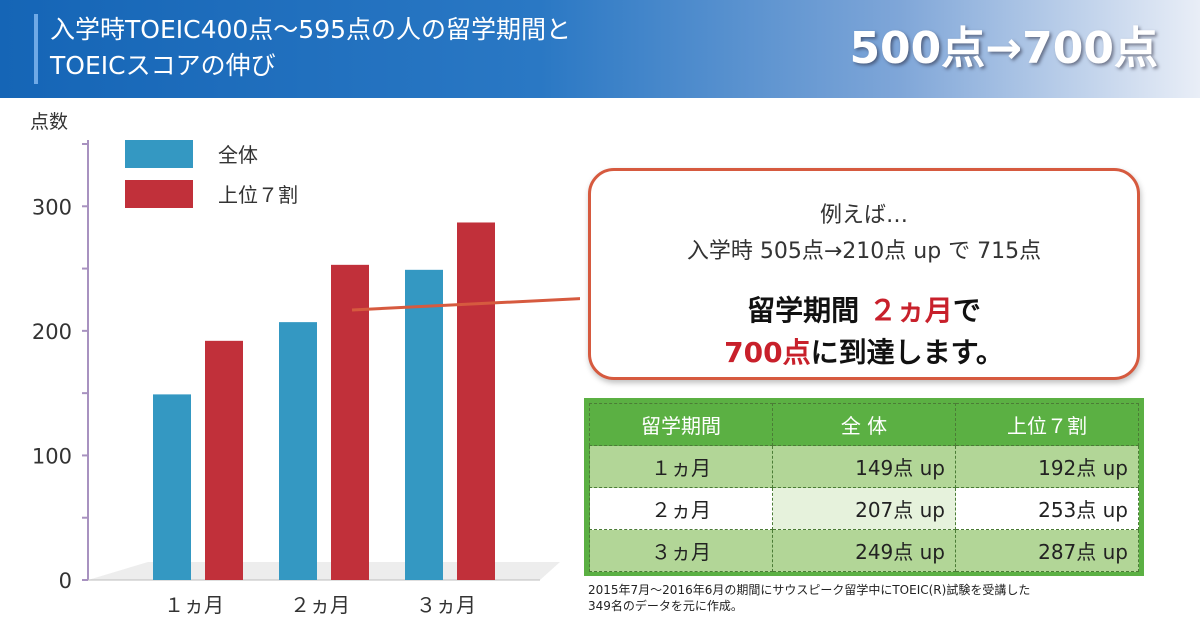 This screenshot has height=630, width=1200. Describe the element at coordinates (258, 195) in the screenshot. I see `legend-label-top70: 上位７割` at that location.